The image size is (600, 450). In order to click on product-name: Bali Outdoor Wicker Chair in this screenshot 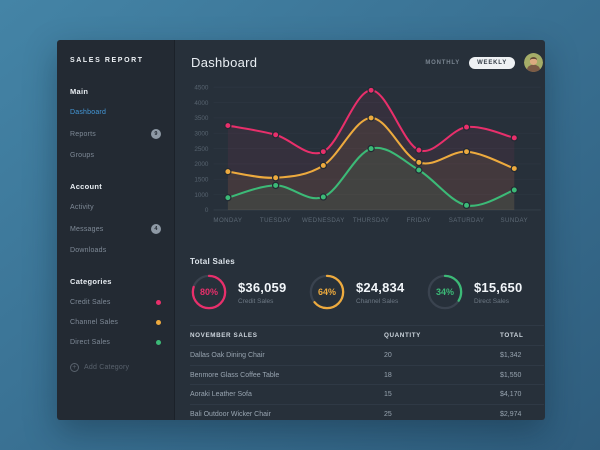, I will do `click(230, 414)`.